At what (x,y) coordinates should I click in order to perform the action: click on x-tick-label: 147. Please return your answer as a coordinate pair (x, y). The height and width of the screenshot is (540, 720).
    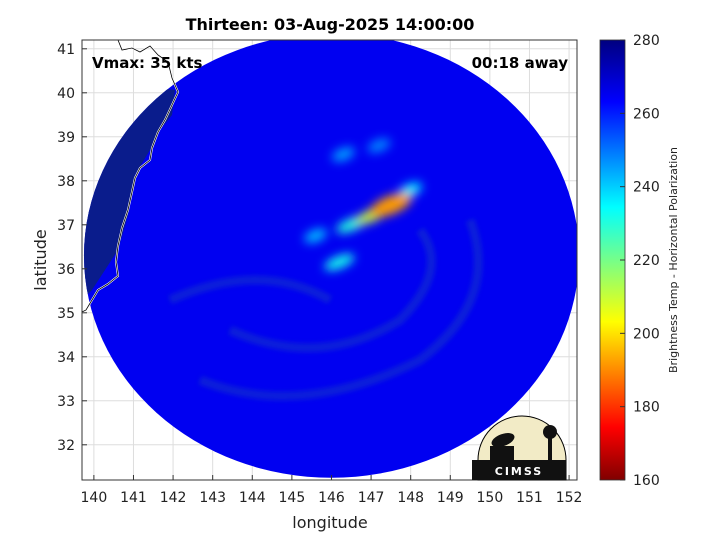
    Looking at the image, I should click on (371, 498).